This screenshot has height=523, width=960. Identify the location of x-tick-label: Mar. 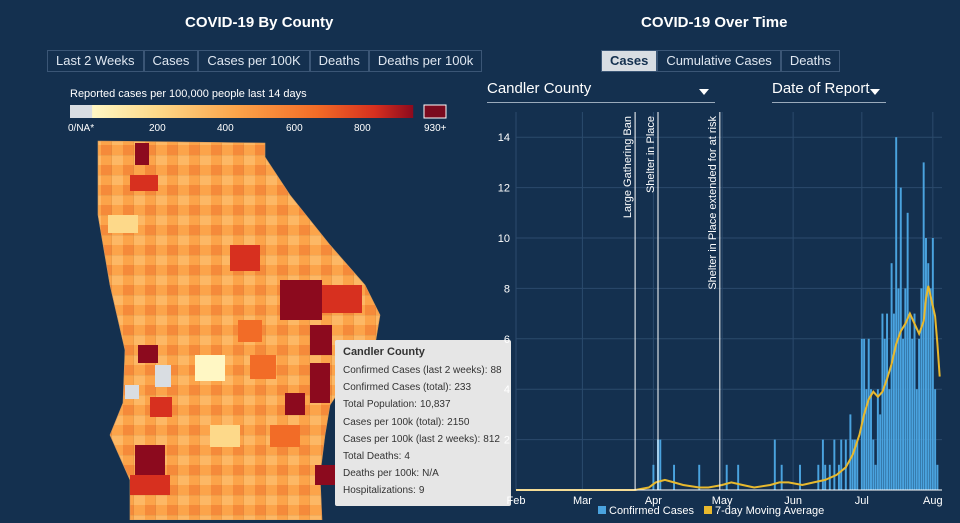
(582, 501).